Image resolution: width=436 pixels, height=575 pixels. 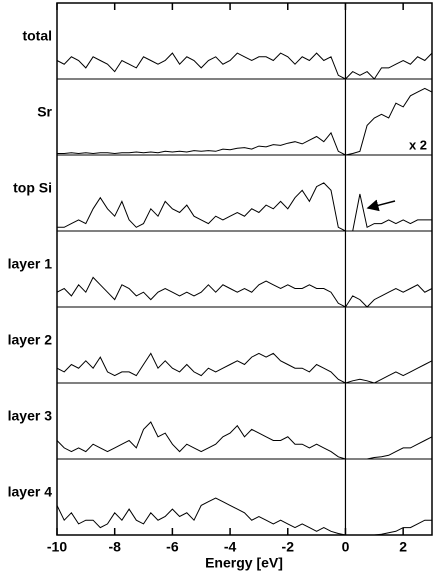 What do you see at coordinates (37, 36) in the screenshot?
I see `panel-label: total` at bounding box center [37, 36].